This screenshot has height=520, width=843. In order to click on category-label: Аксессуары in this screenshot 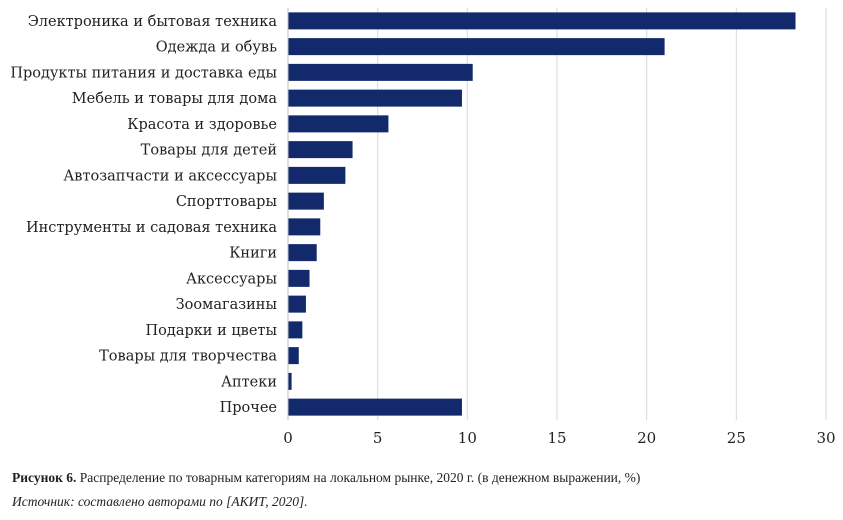, I will do `click(231, 279)`.